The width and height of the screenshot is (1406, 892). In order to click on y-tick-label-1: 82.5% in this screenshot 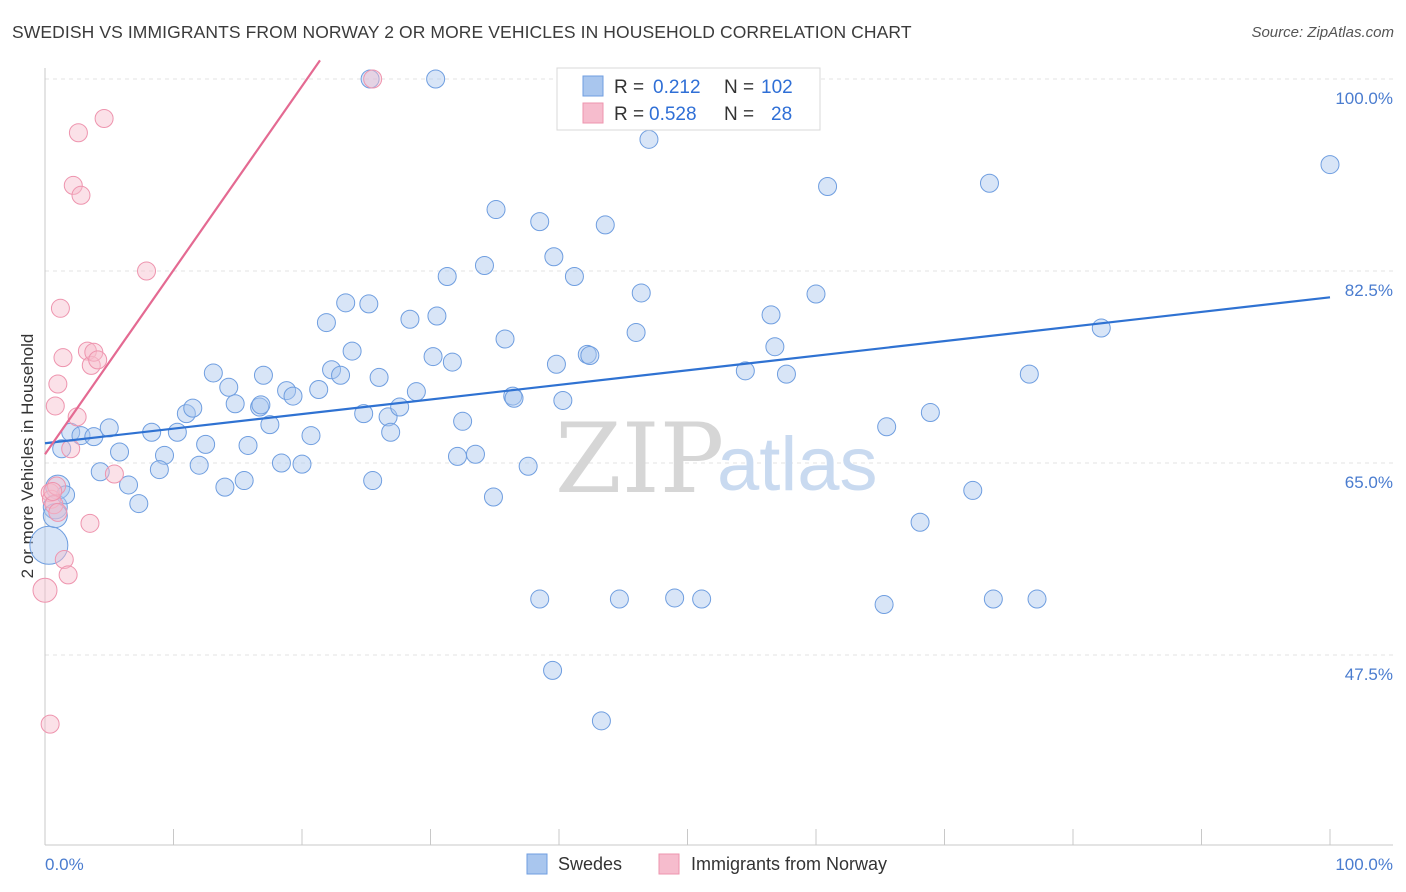, I will do `click(1369, 290)`.